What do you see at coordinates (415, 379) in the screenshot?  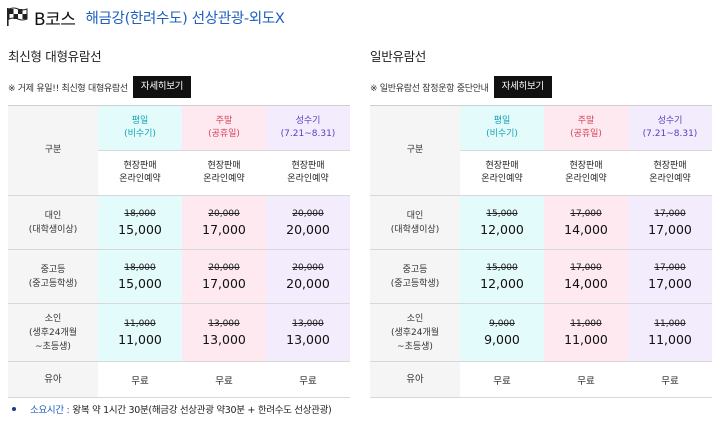 I see `row-label: 유아` at bounding box center [415, 379].